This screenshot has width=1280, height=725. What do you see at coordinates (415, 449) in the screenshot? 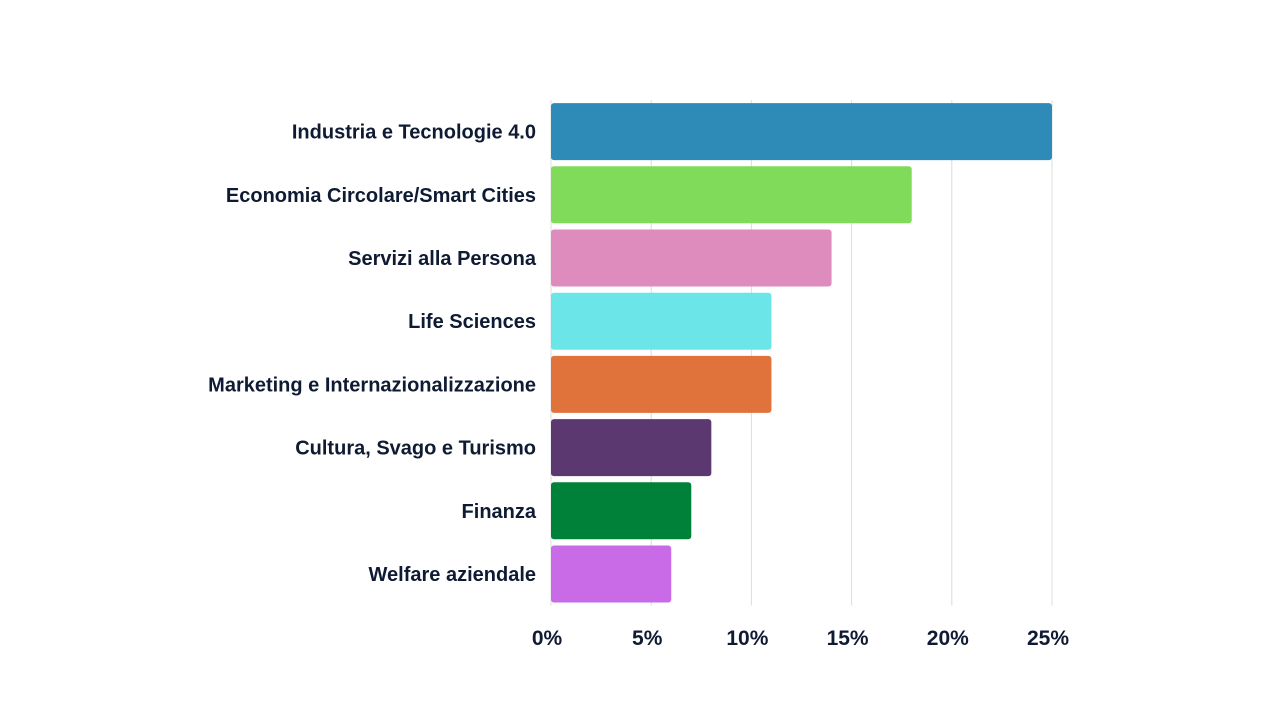
I see `category-label-6: Cultura, Svago e Turismo` at bounding box center [415, 449].